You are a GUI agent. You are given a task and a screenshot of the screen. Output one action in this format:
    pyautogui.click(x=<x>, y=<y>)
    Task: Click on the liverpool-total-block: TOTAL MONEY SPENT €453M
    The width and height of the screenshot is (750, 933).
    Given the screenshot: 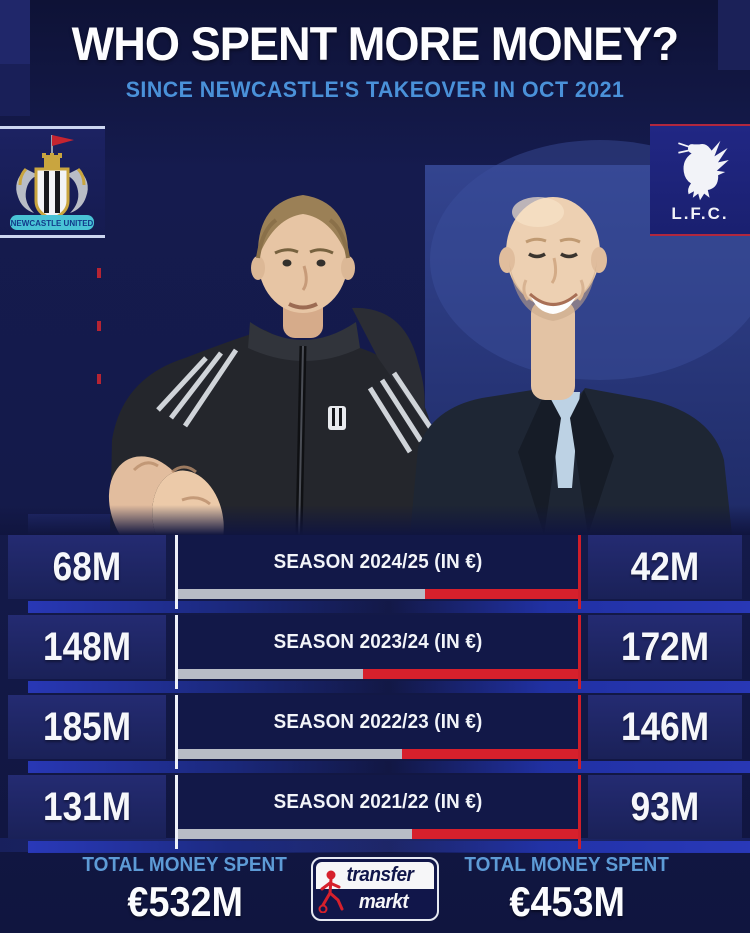 What is the action you would take?
    pyautogui.click(x=567, y=890)
    